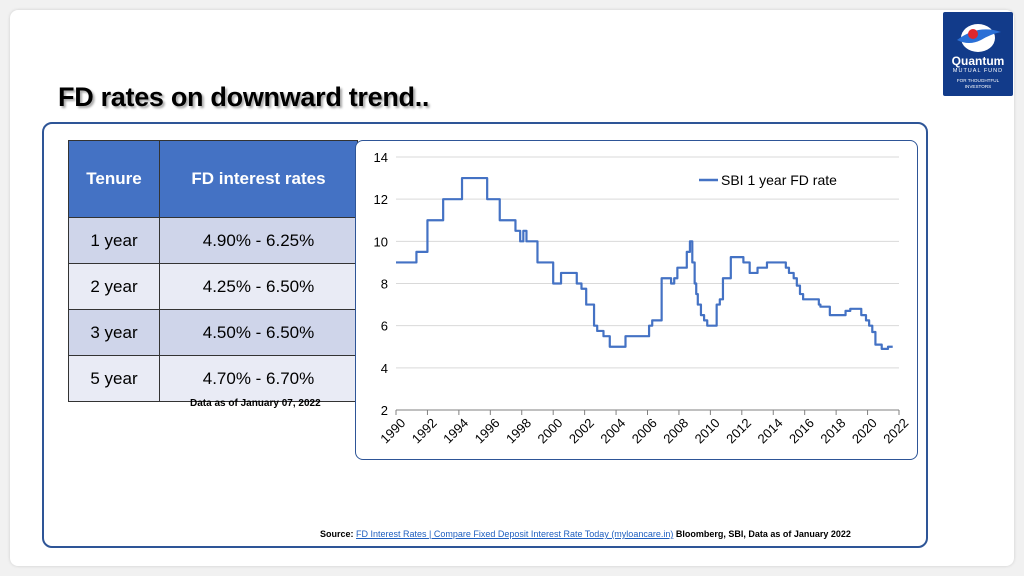  I want to click on source-label: Source:, so click(337, 534).